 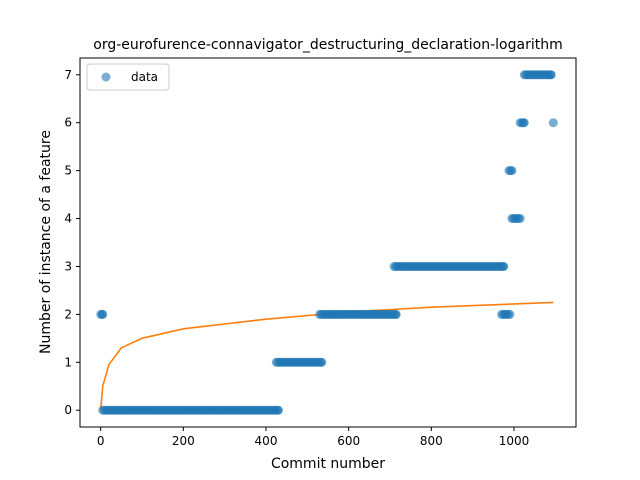 I want to click on x-tick-label: 1000, so click(x=514, y=441).